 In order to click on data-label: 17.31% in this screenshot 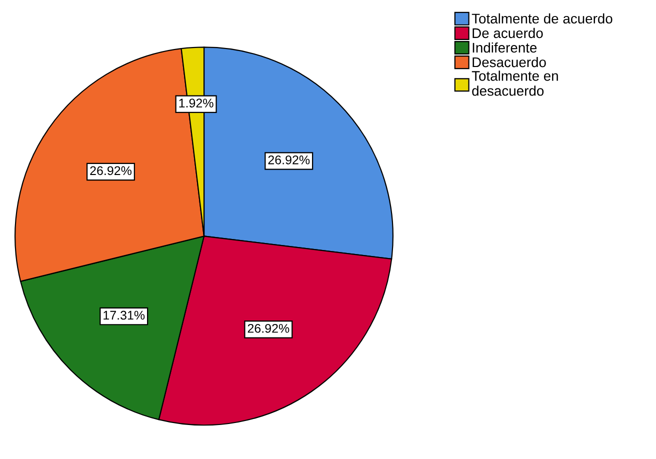, I will do `click(124, 315)`.